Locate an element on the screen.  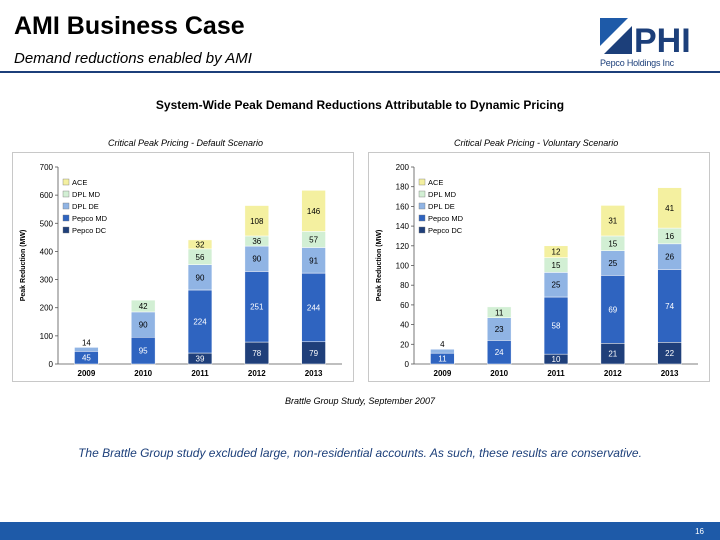
left-y-tick-label: 700 is located at coordinates (47, 167).